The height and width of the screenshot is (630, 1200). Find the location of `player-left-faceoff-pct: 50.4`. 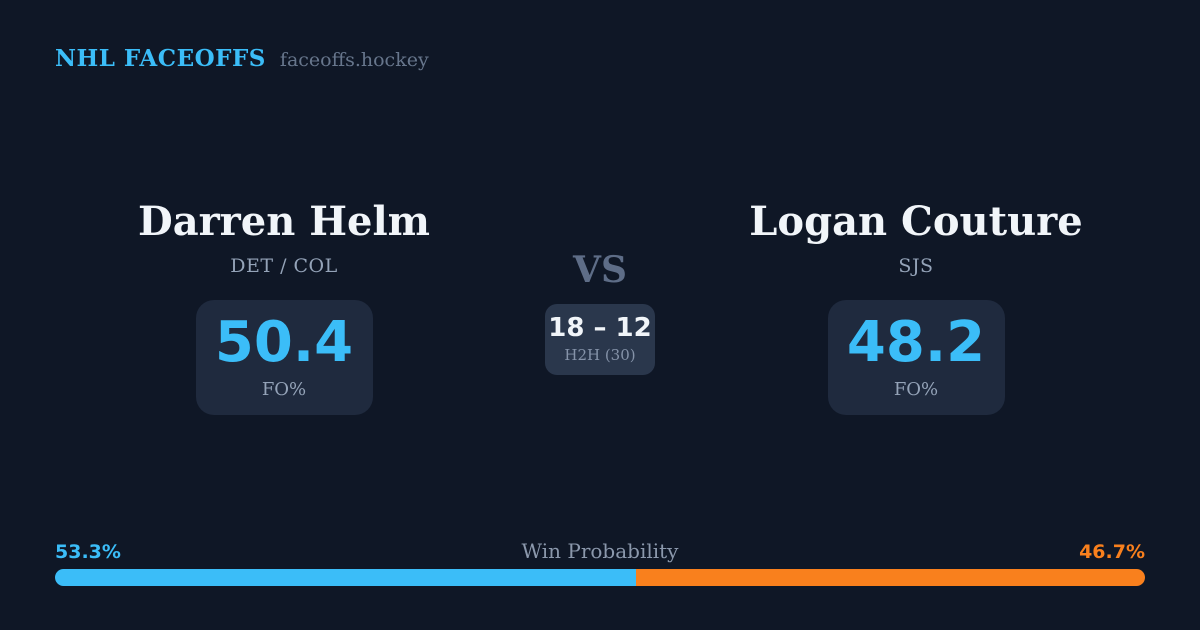

player-left-faceoff-pct: 50.4 is located at coordinates (284, 342).